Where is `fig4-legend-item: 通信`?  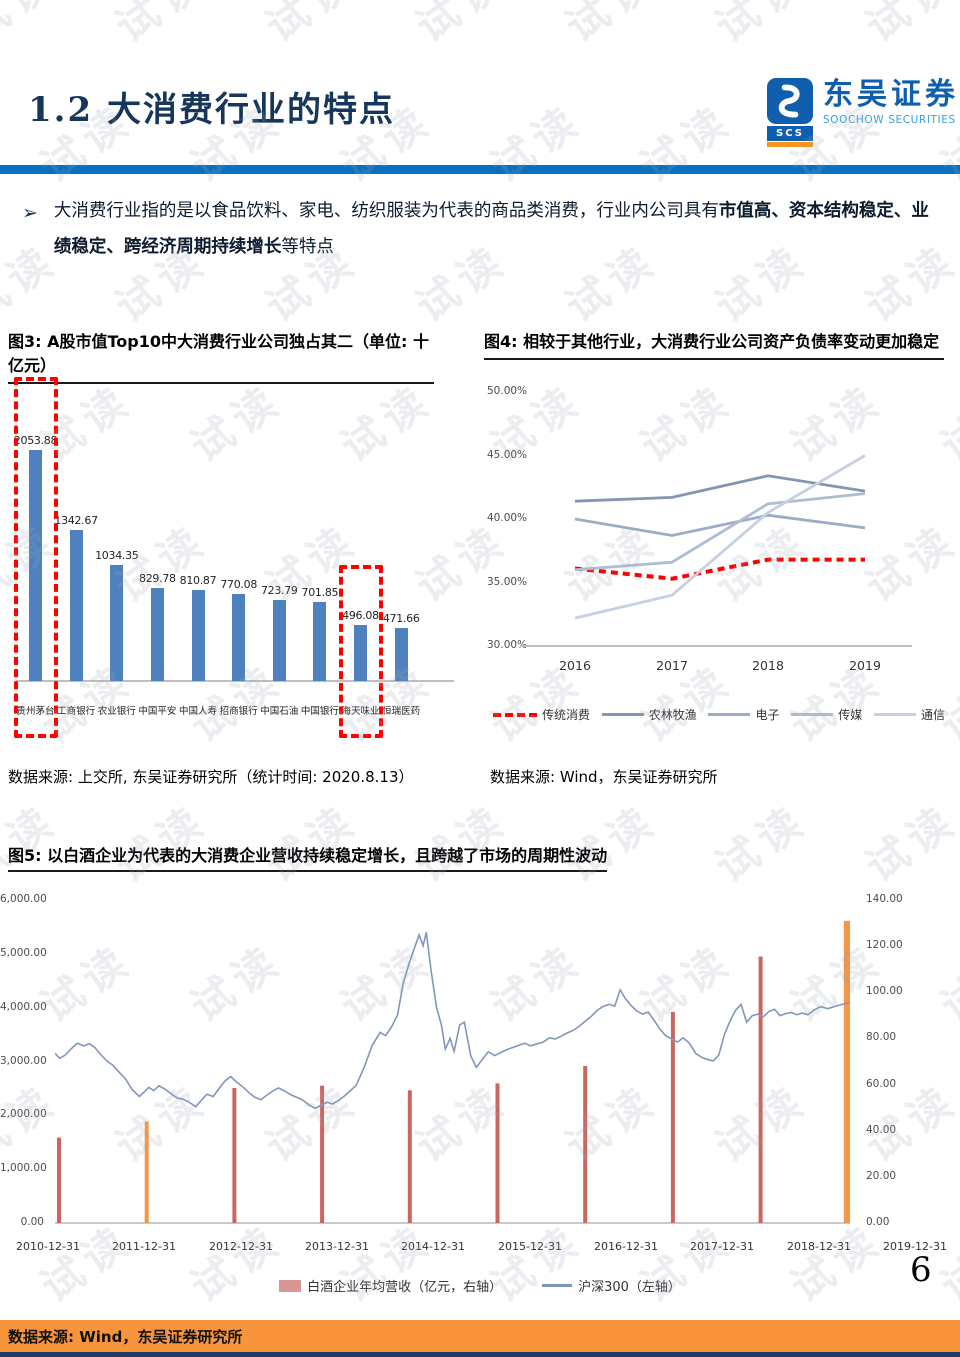
fig4-legend-item: 通信 is located at coordinates (909, 714).